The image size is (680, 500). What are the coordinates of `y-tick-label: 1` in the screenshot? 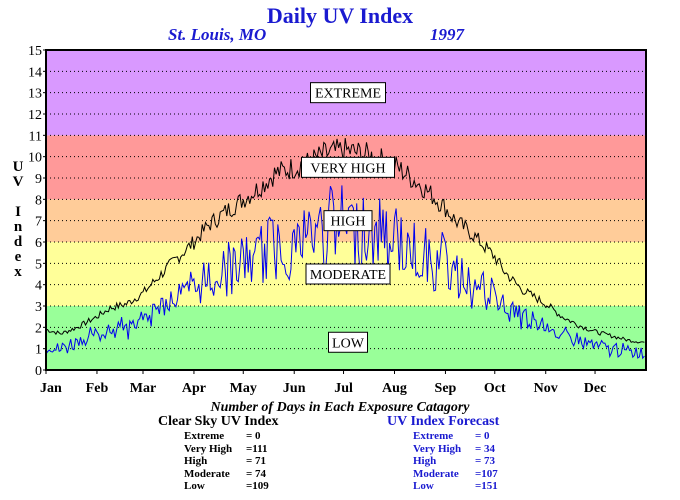 It's located at (38, 350).